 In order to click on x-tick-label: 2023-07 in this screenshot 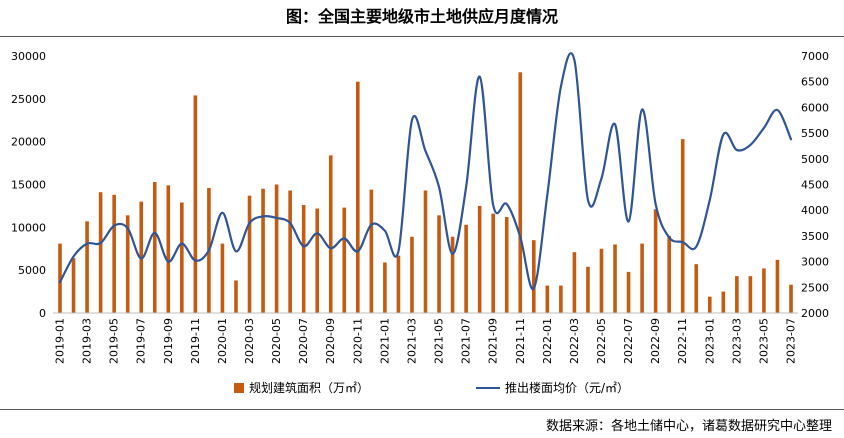, I will do `click(791, 341)`.